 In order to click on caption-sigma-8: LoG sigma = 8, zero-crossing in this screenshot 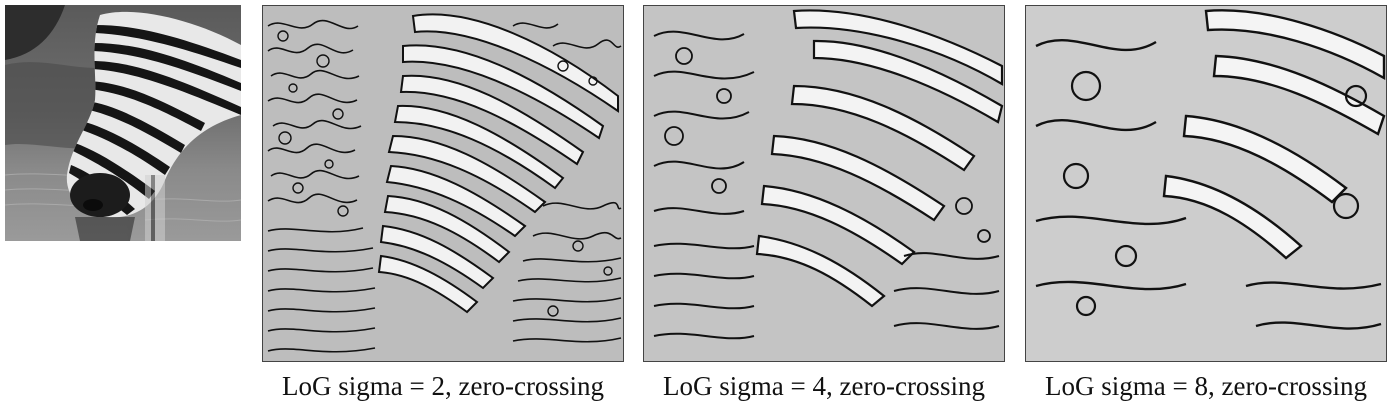, I will do `click(1206, 386)`.